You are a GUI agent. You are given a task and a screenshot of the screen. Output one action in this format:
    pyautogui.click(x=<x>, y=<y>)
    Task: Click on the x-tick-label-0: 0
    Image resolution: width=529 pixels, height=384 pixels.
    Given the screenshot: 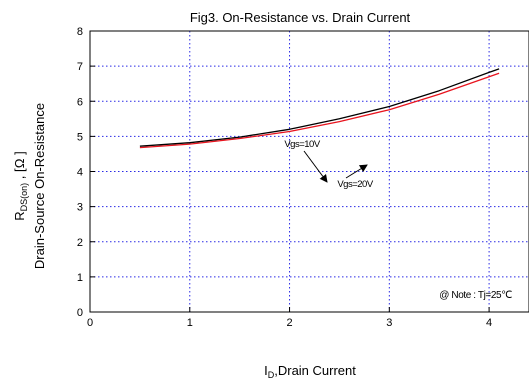 What is the action you would take?
    pyautogui.click(x=90, y=323)
    